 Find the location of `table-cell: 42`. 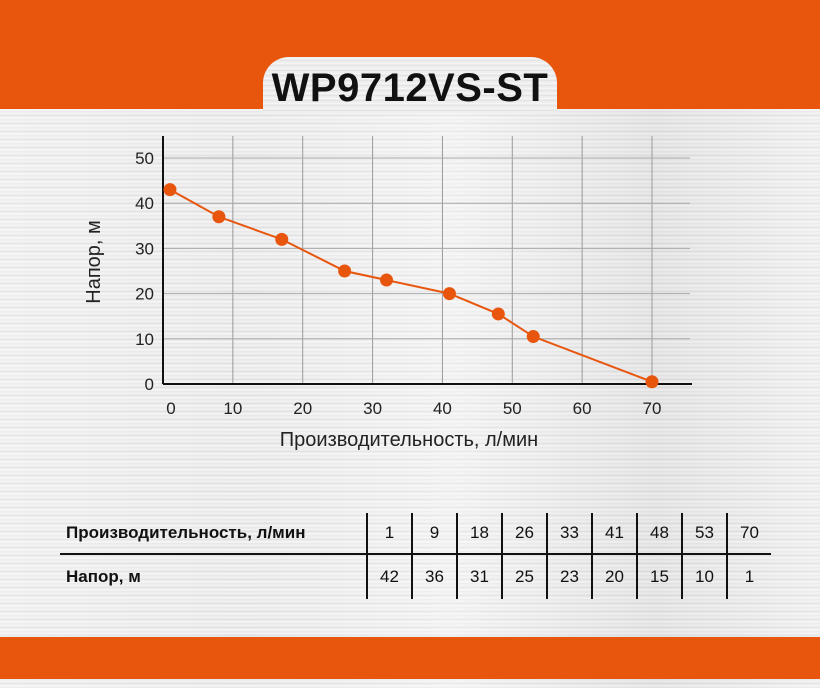

table-cell: 42 is located at coordinates (389, 576).